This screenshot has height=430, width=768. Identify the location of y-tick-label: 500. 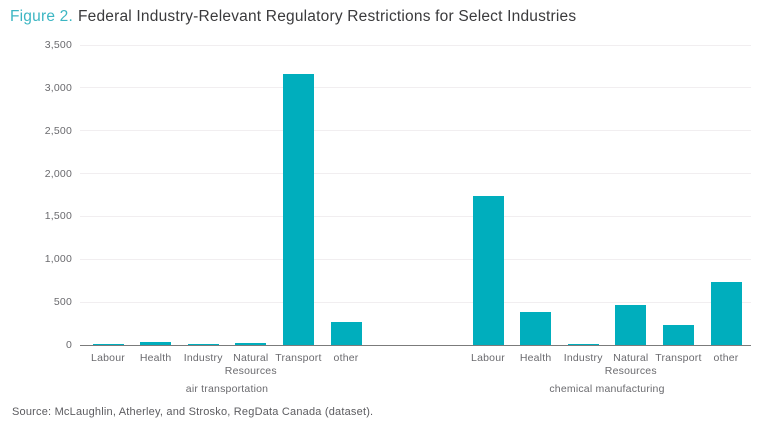
(62, 302).